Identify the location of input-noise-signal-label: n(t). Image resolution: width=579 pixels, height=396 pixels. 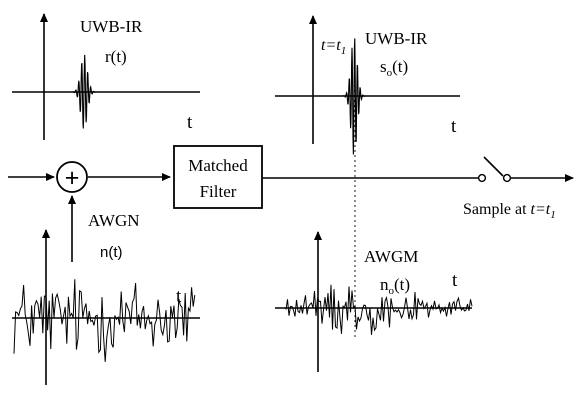
(111, 252).